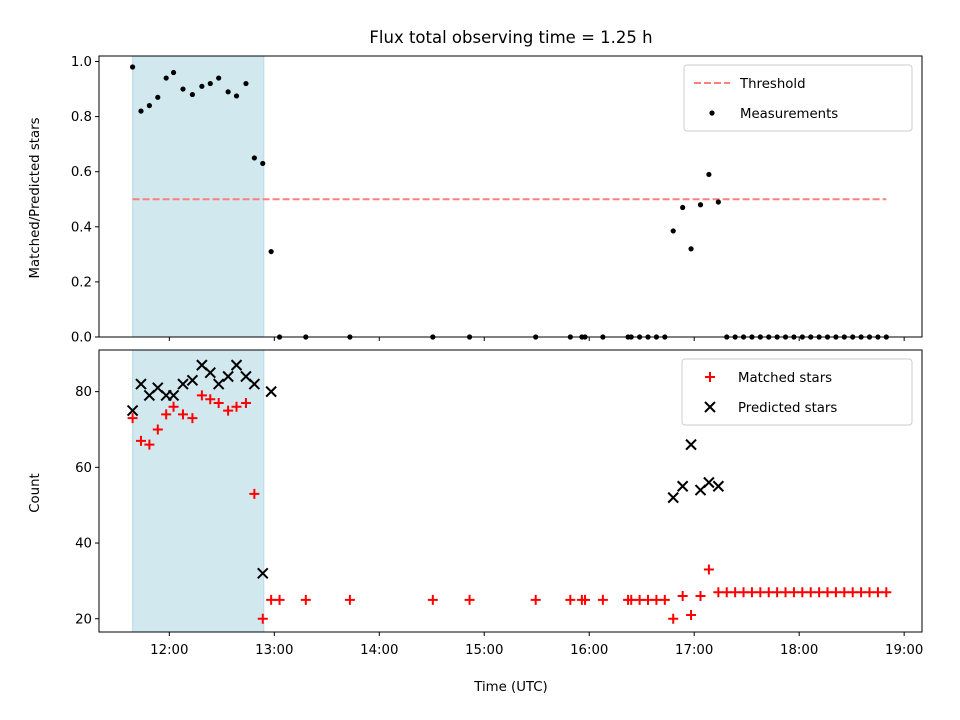 This screenshot has width=960, height=720. What do you see at coordinates (510, 687) in the screenshot?
I see `x-axis-label: Time (UTC)` at bounding box center [510, 687].